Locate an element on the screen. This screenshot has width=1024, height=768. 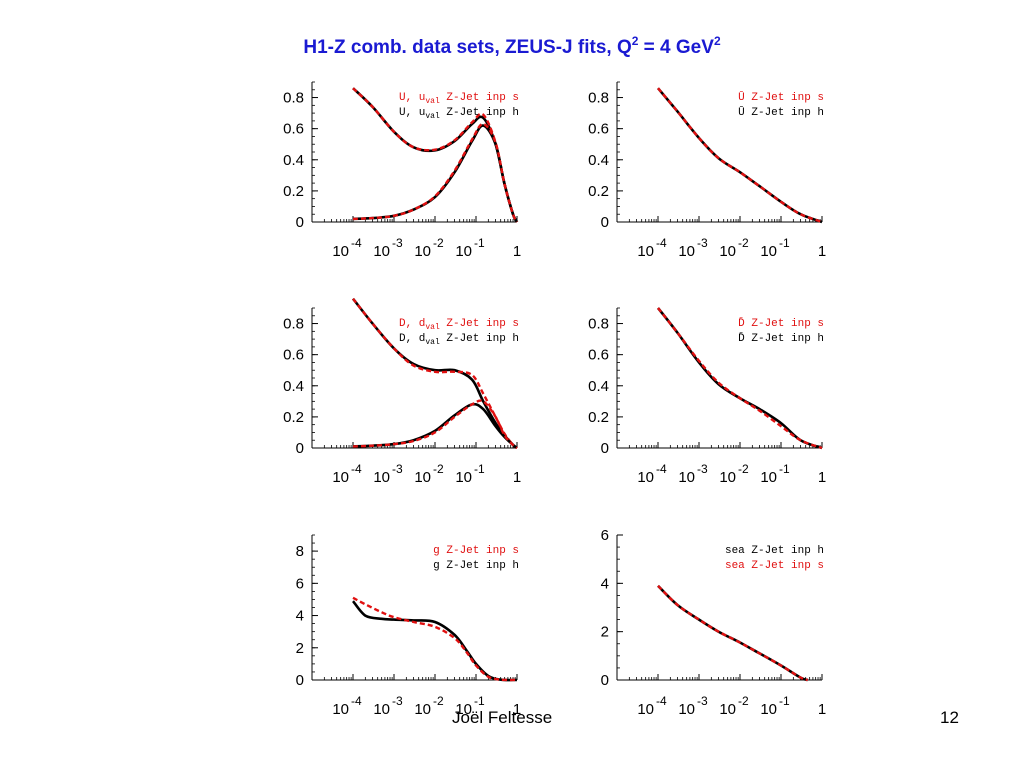
legend-entry: Ū Z-Jet inp s is located at coordinates (781, 97).